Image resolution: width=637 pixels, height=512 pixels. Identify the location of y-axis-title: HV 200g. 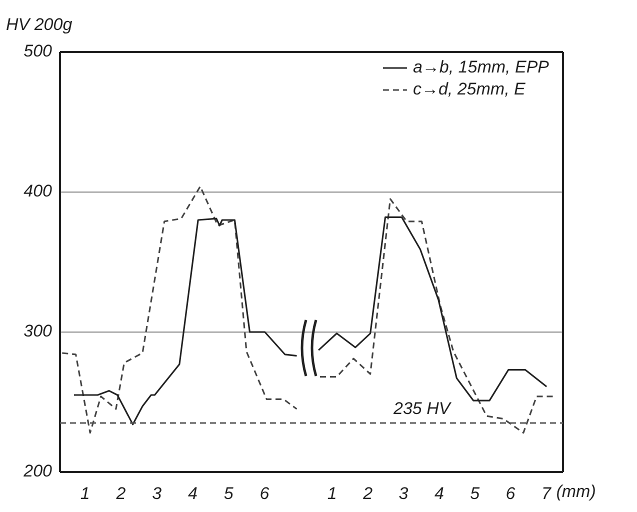
(39, 24).